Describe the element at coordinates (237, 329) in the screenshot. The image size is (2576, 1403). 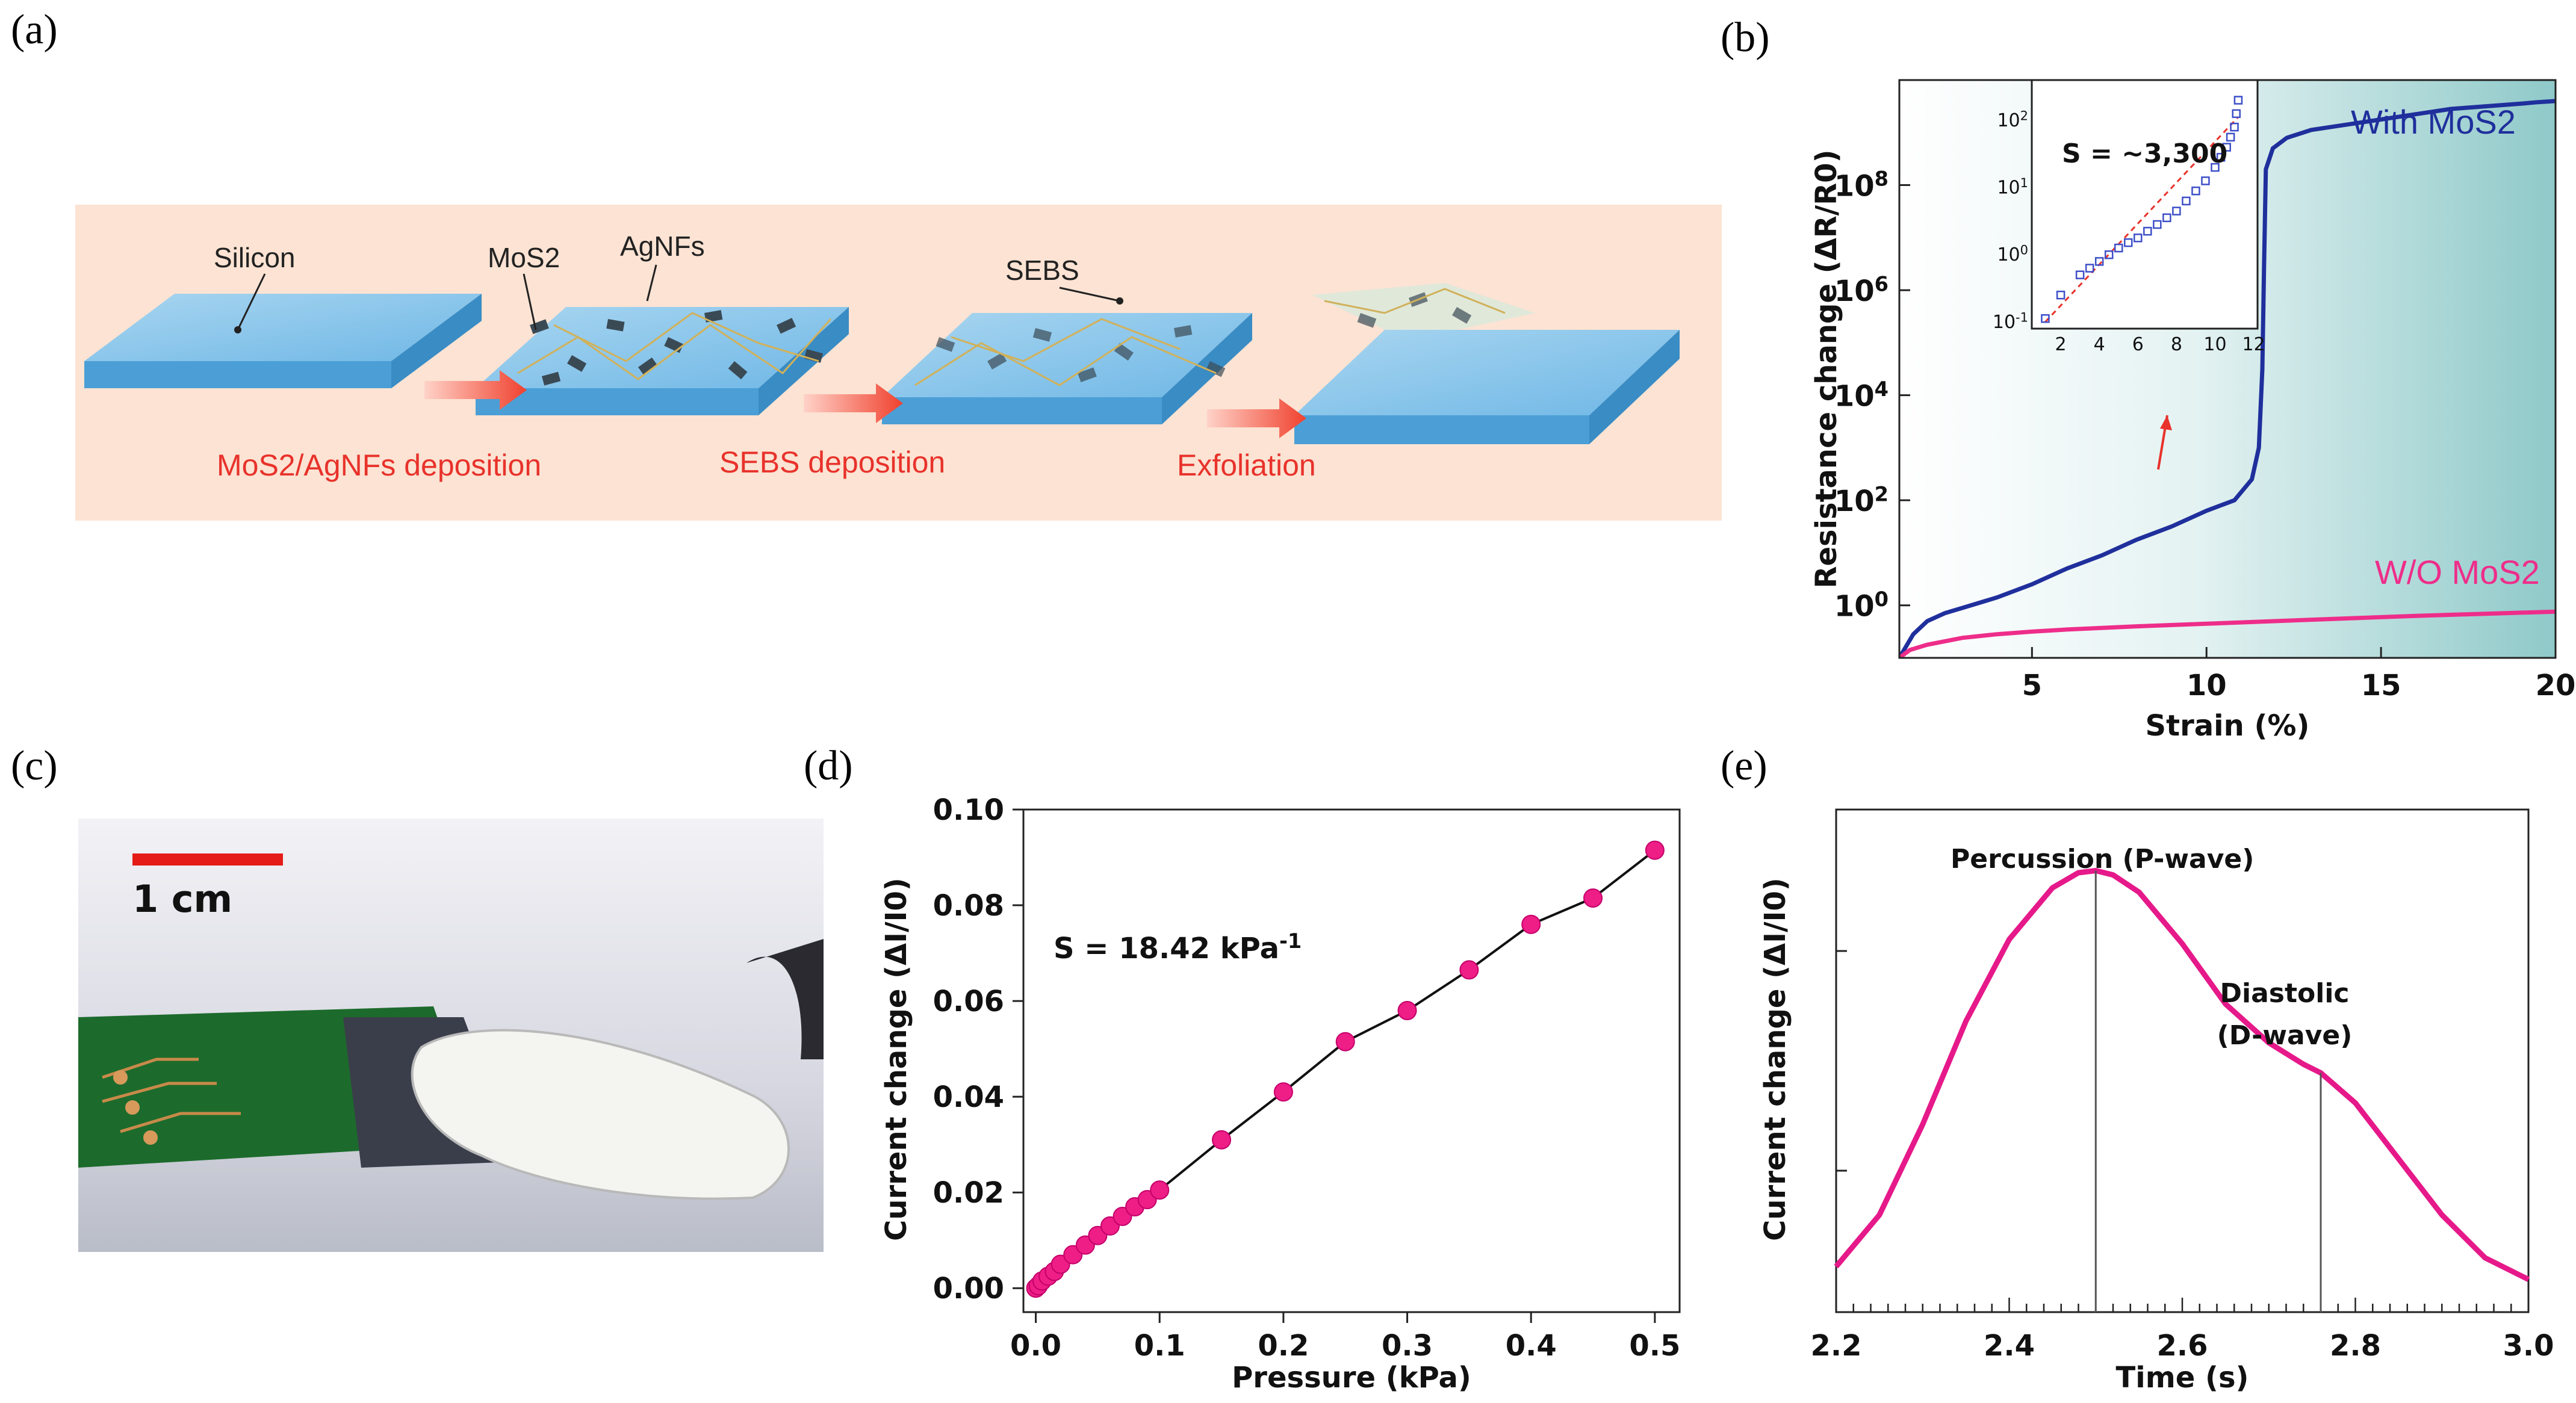
I see `silicon-dot` at that location.